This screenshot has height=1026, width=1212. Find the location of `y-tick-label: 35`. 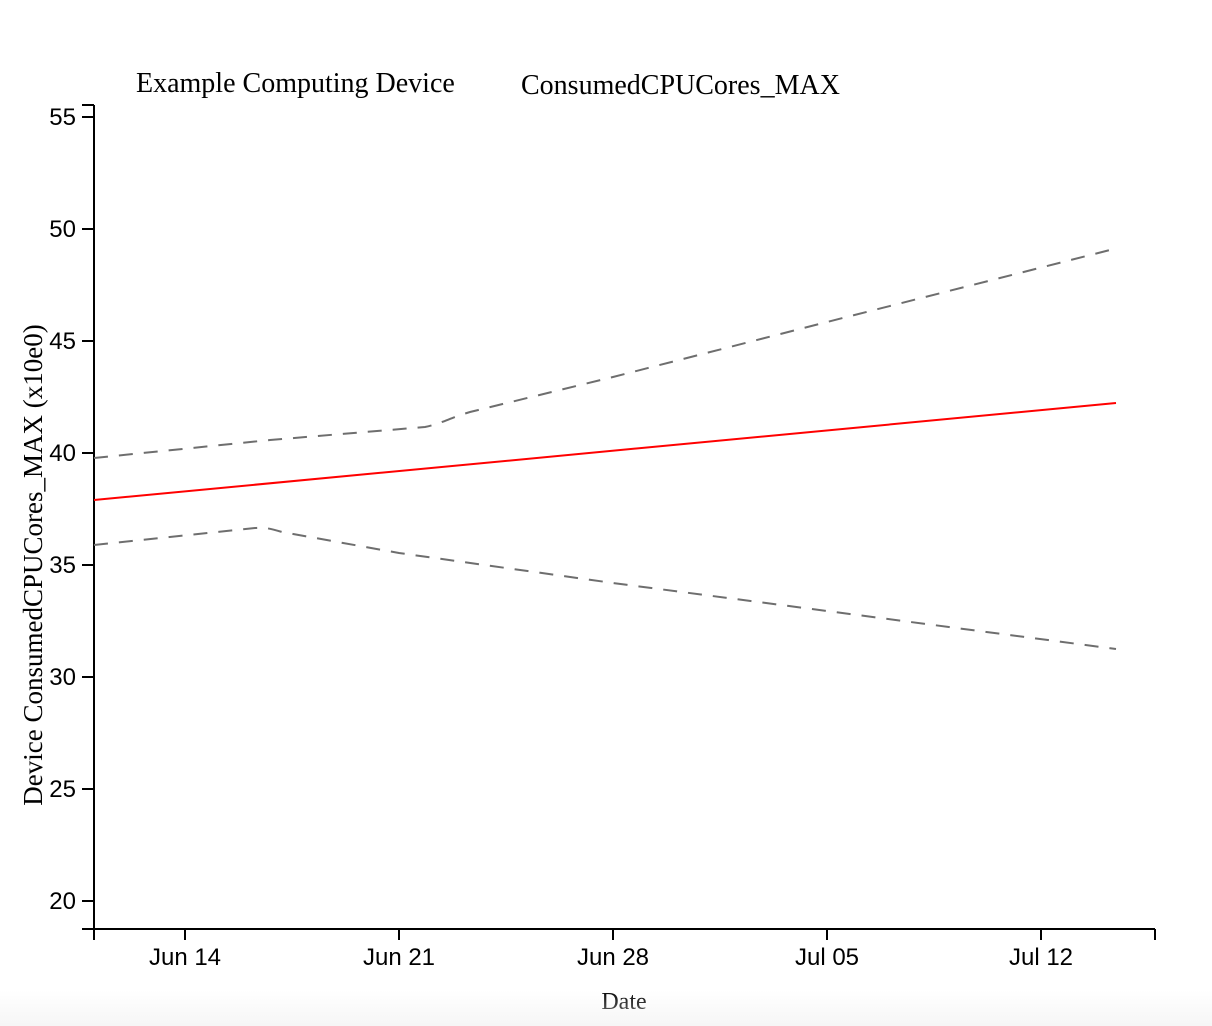

y-tick-label: 35 is located at coordinates (62, 565).